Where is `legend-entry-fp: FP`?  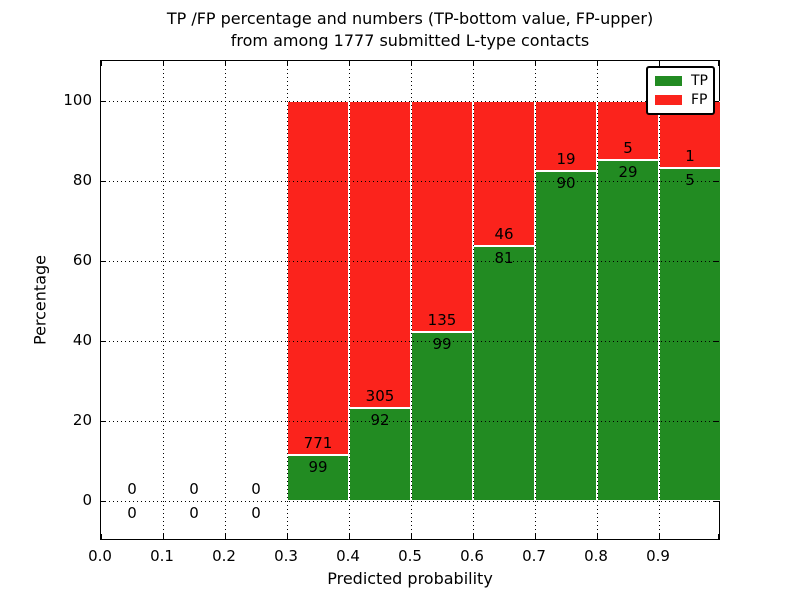 legend-entry-fp: FP is located at coordinates (680, 100).